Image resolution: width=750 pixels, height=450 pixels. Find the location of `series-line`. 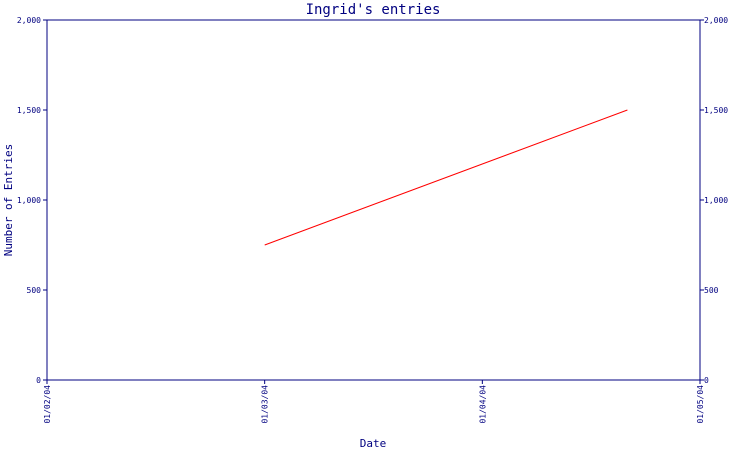

series-line is located at coordinates (446, 177).